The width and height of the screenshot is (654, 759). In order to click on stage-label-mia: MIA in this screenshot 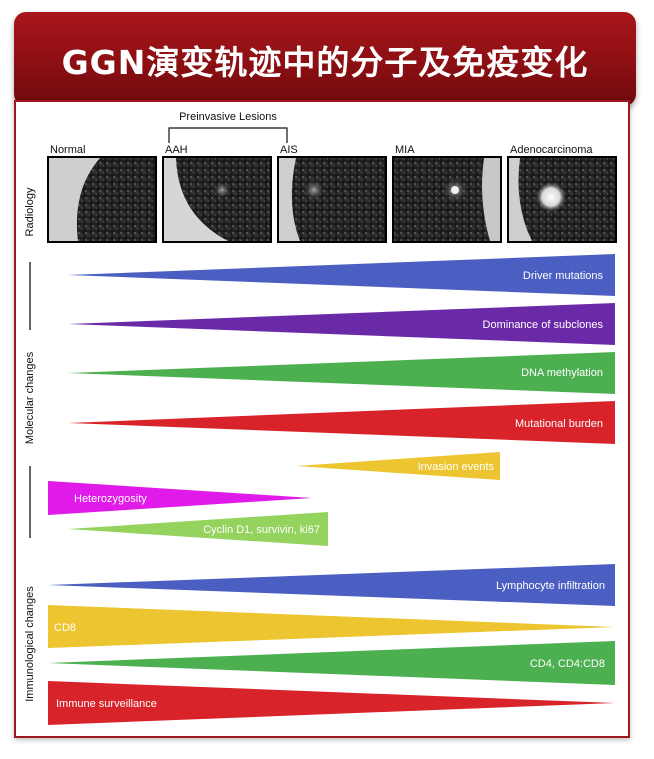, I will do `click(405, 150)`.